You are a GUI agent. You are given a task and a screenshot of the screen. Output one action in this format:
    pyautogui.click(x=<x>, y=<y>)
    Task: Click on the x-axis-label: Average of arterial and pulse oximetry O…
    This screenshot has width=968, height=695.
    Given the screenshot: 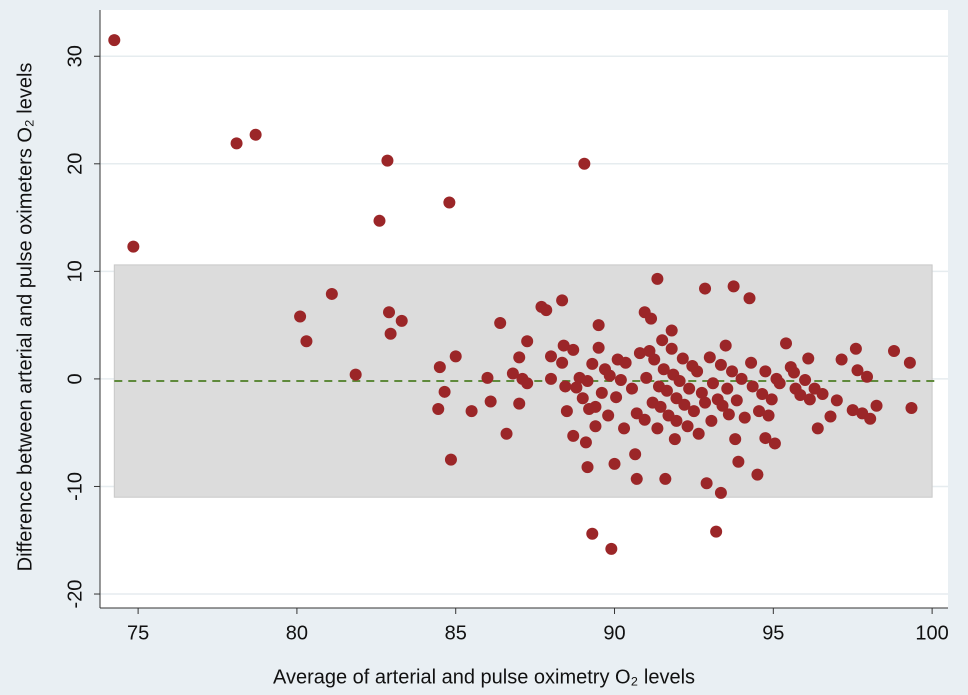 What is the action you would take?
    pyautogui.click(x=484, y=677)
    